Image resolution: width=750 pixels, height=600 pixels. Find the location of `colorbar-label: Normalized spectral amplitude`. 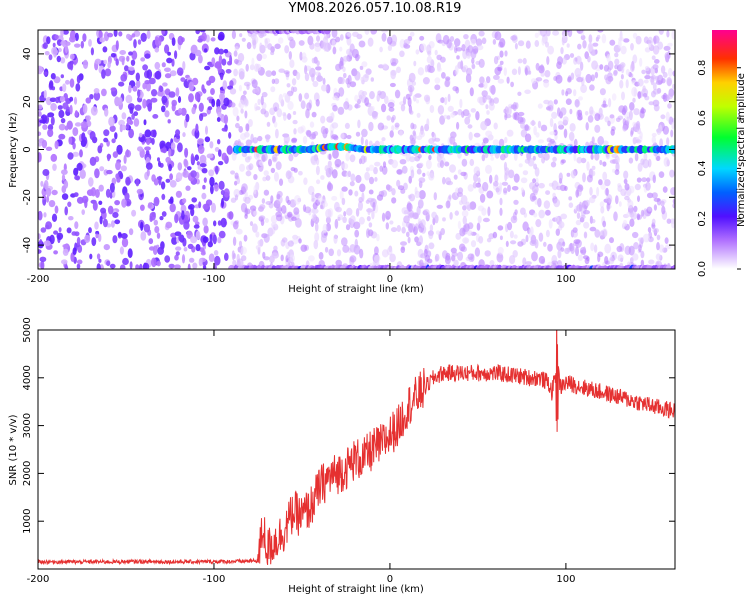

colorbar-label: Normalized spectral amplitude is located at coordinates (741, 150).